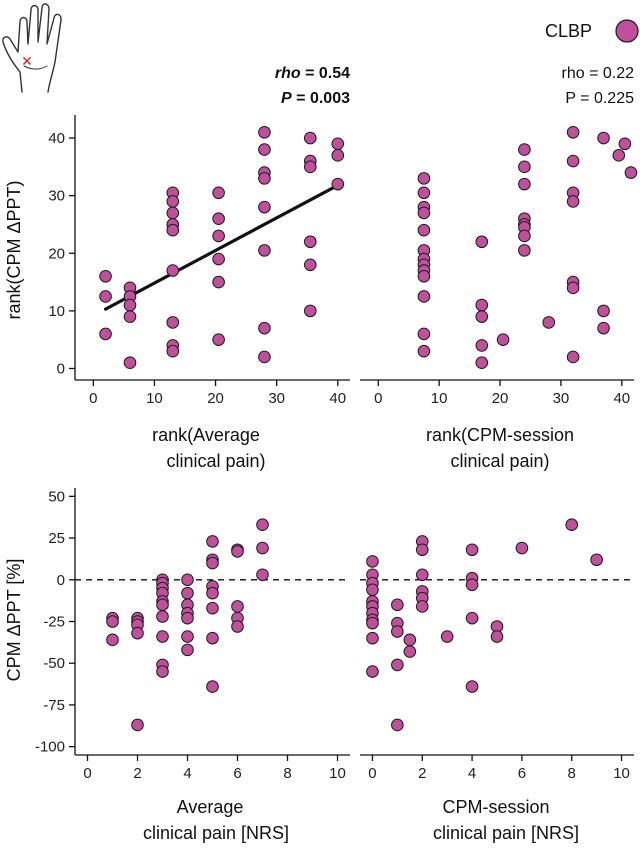 The height and width of the screenshot is (850, 640). I want to click on y-tick-label: 10, so click(56, 311).